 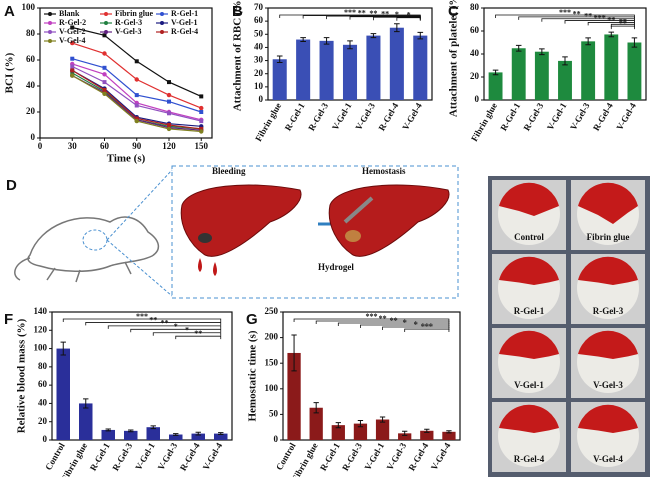 What do you see at coordinates (253, 375) in the screenshot?
I see `y-axis-label: Hemostatic time (s)` at bounding box center [253, 375].